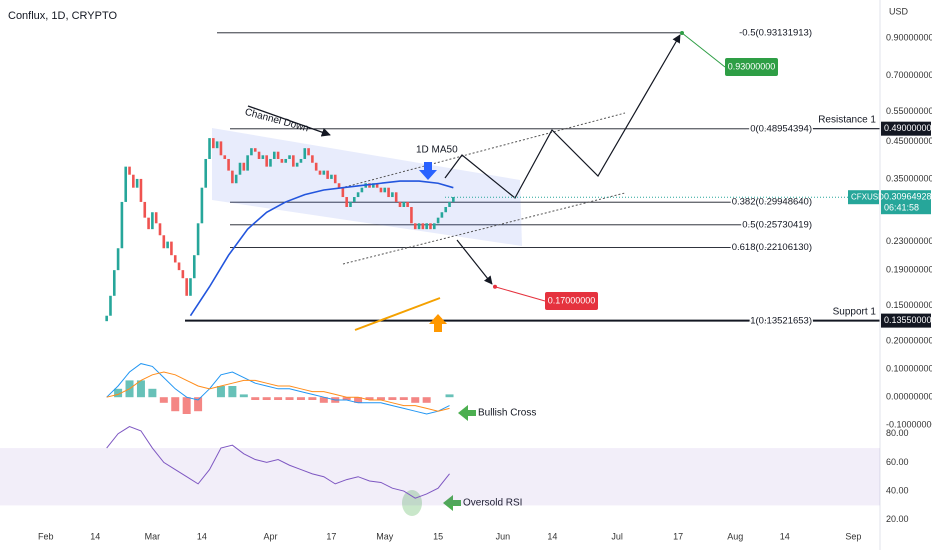 This screenshot has width=932, height=550. Describe the element at coordinates (440, 477) in the screenshot. I see `rsi-band` at that location.